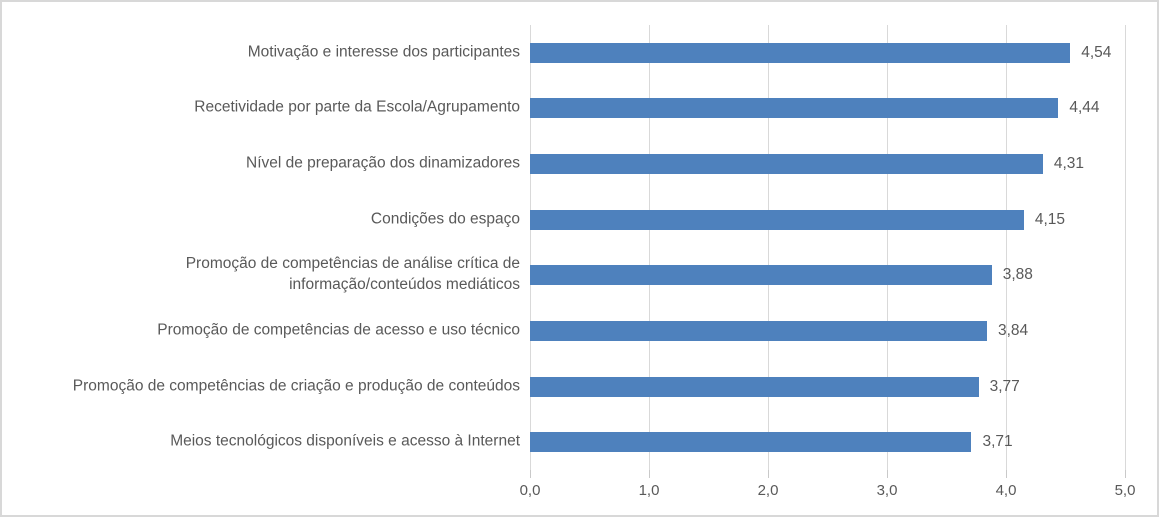  I want to click on value-label: 3,84, so click(1013, 330).